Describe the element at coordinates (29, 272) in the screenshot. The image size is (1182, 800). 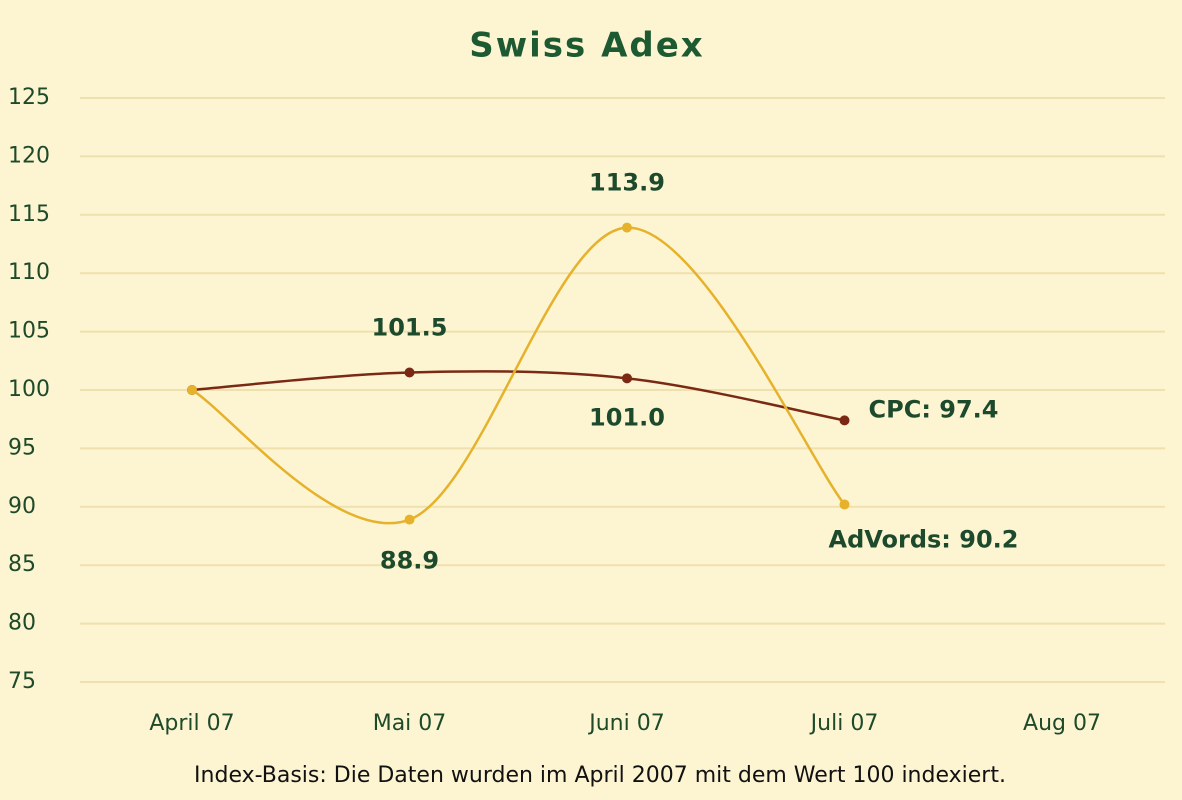
I see `y-tick-label: 110` at that location.